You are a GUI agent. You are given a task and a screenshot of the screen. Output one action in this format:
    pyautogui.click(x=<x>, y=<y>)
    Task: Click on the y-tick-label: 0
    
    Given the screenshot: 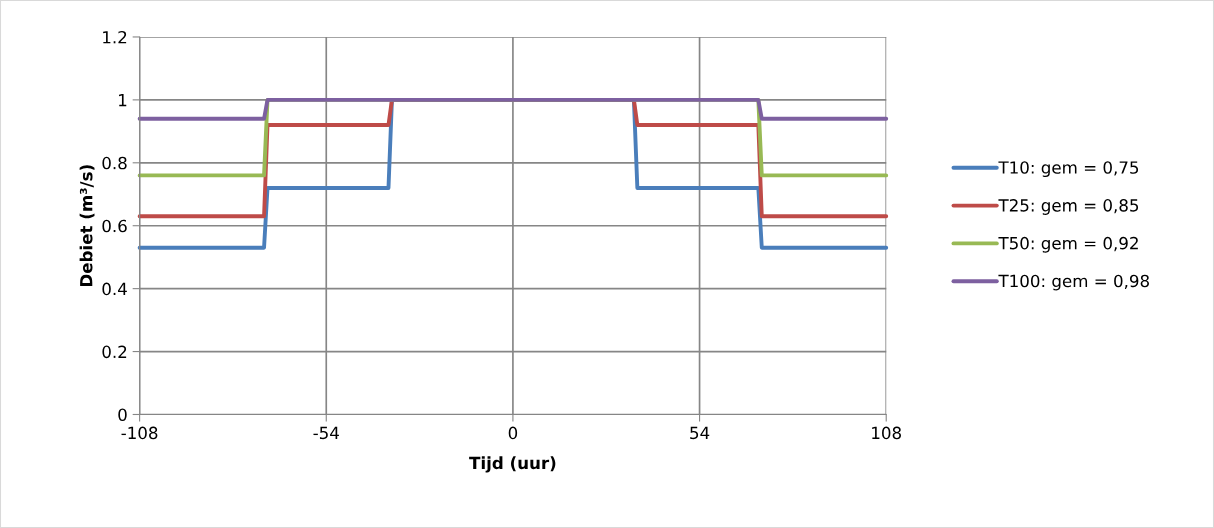 What is the action you would take?
    pyautogui.click(x=122, y=415)
    